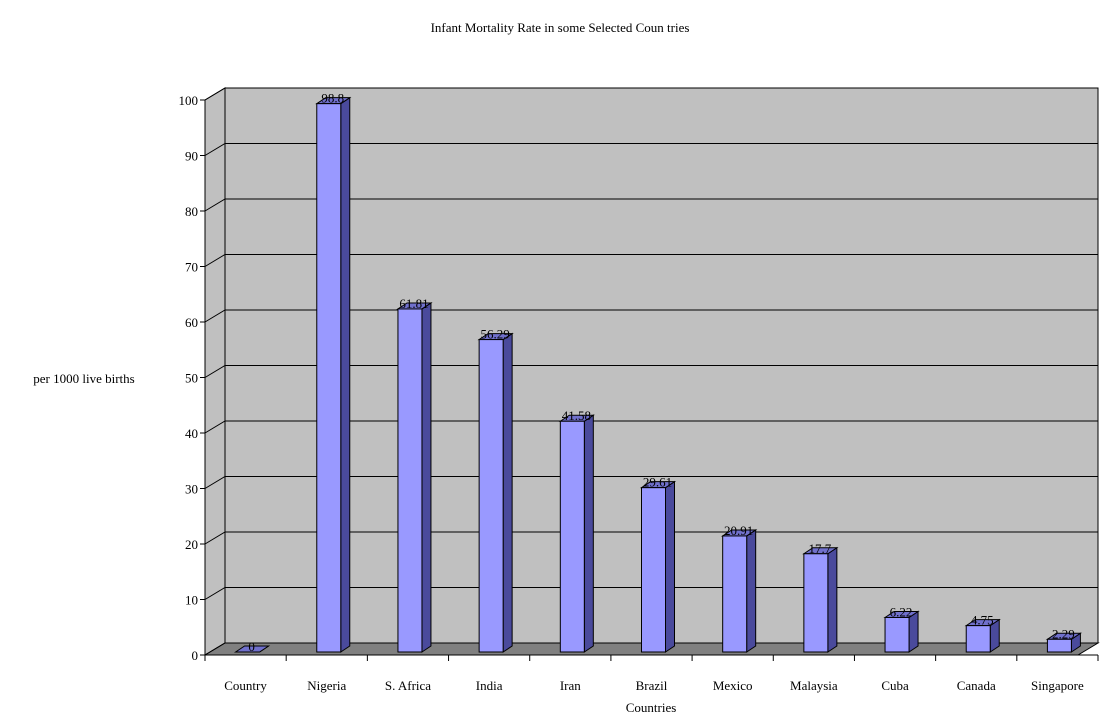 This screenshot has height=717, width=1103. What do you see at coordinates (191, 156) in the screenshot?
I see `y-tick-label: 90` at bounding box center [191, 156].